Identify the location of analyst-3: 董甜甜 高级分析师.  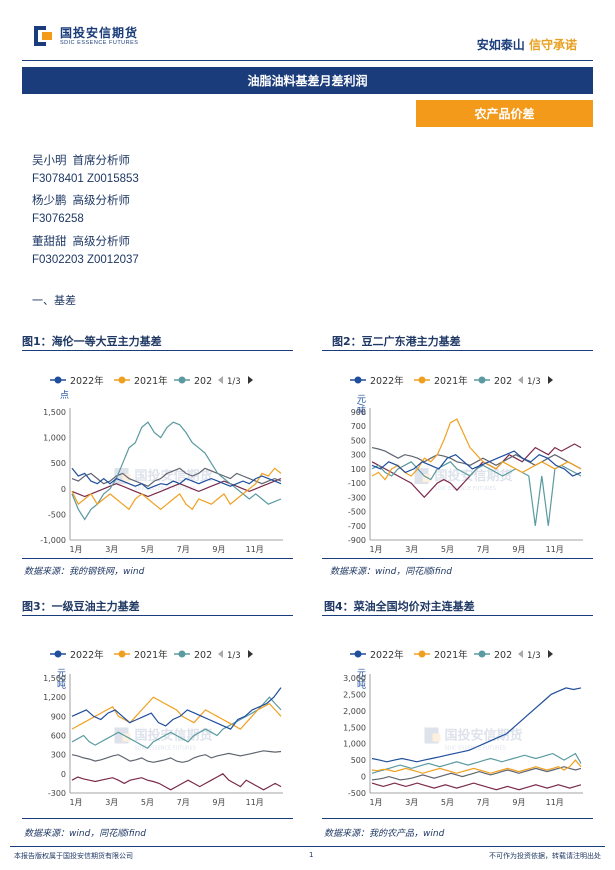
(81, 241).